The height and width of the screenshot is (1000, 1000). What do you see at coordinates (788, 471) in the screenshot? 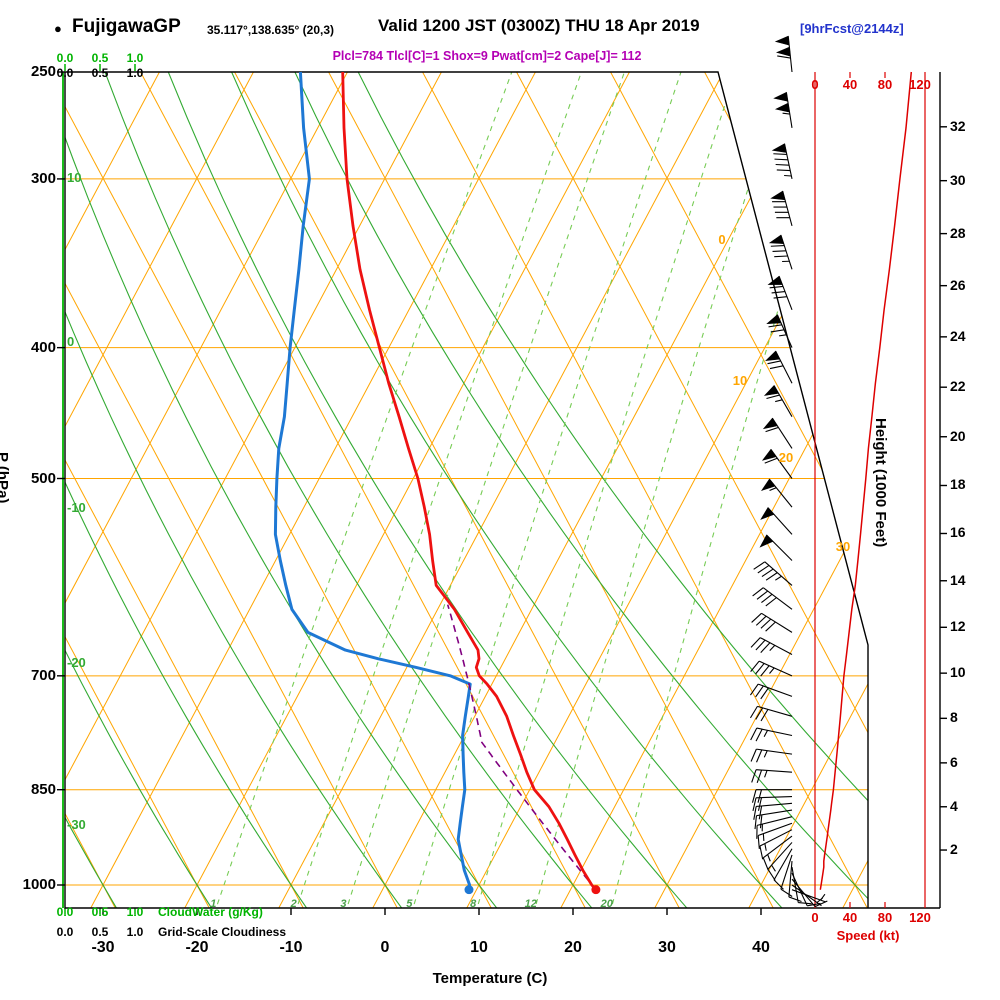
I see `wind-barbs` at bounding box center [788, 471].